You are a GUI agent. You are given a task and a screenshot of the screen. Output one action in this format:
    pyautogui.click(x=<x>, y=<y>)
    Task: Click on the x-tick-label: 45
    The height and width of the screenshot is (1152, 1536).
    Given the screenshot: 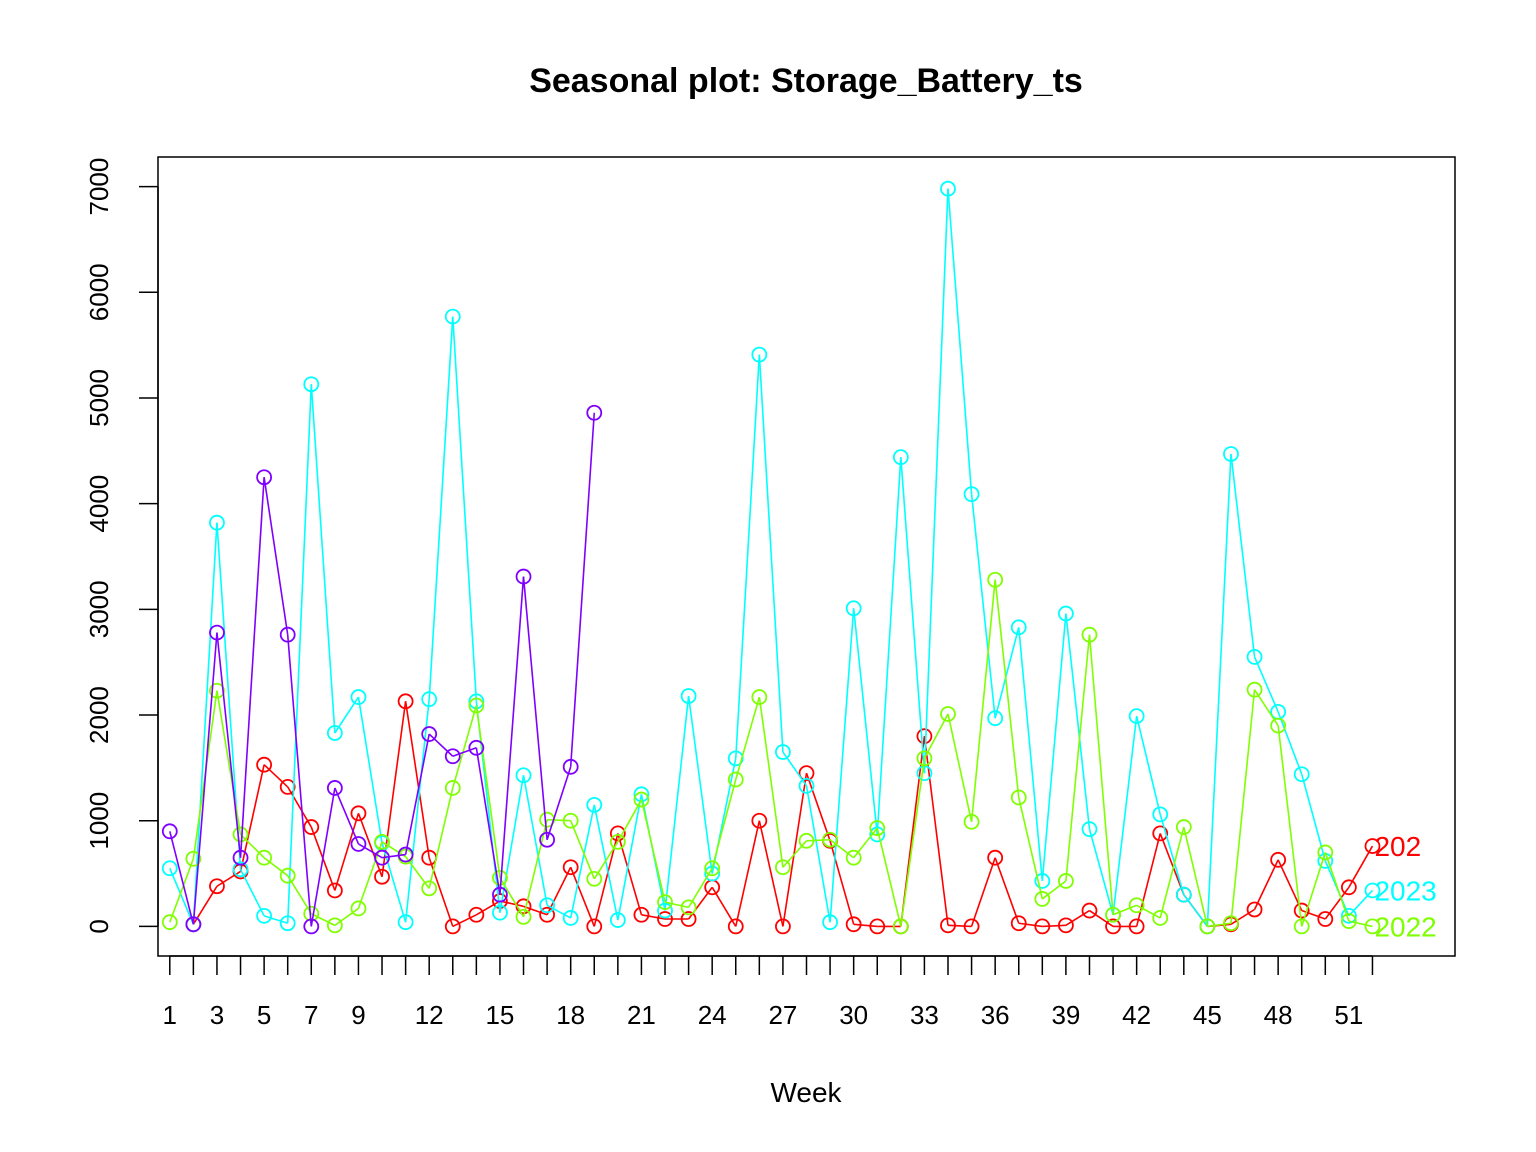 What is the action you would take?
    pyautogui.click(x=1207, y=1015)
    